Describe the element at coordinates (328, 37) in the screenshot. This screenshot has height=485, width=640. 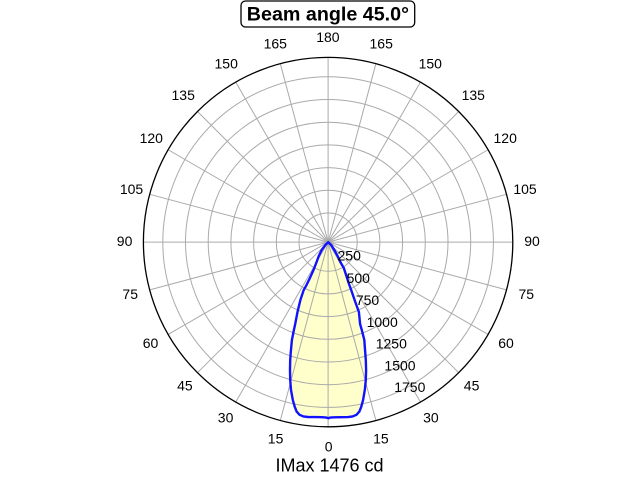
I see `svg-text: 180` at that location.